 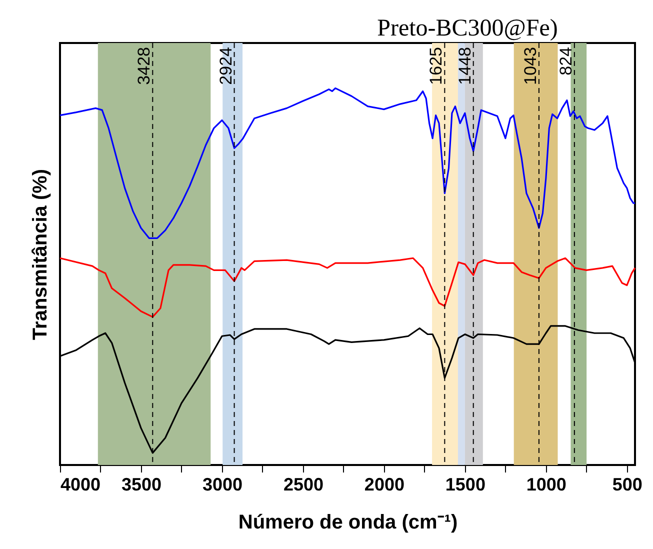 I want to click on ref-line-label: 2924, so click(x=226, y=66).